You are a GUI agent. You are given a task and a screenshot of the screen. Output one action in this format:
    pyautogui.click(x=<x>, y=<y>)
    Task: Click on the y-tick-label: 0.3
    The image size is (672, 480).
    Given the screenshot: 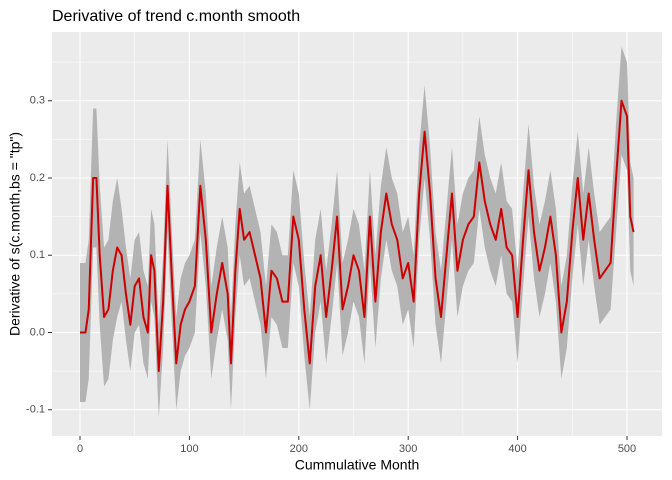 What is the action you would take?
    pyautogui.click(x=37, y=101)
    